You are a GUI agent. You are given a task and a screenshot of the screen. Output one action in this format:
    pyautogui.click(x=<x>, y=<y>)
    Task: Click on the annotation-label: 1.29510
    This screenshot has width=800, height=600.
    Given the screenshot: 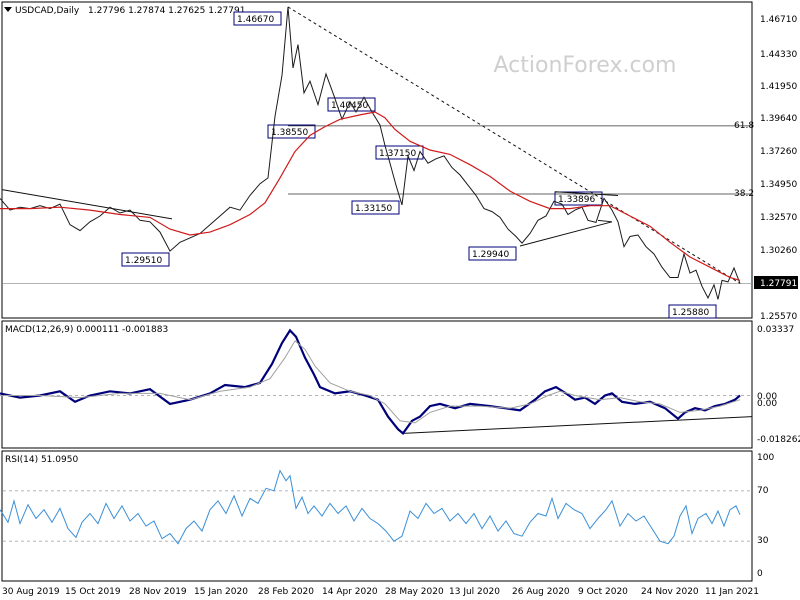 What is the action you would take?
    pyautogui.click(x=143, y=261)
    